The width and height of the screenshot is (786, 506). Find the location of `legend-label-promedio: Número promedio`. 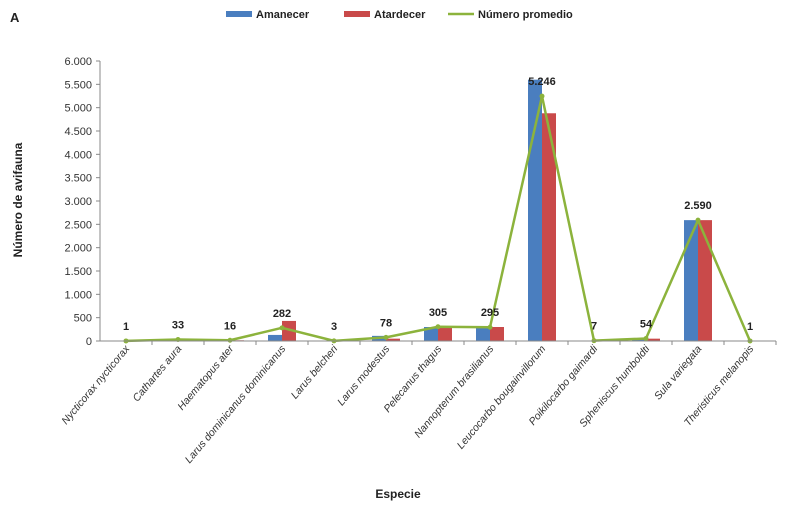

legend-label-promedio: Número promedio is located at coordinates (525, 15).